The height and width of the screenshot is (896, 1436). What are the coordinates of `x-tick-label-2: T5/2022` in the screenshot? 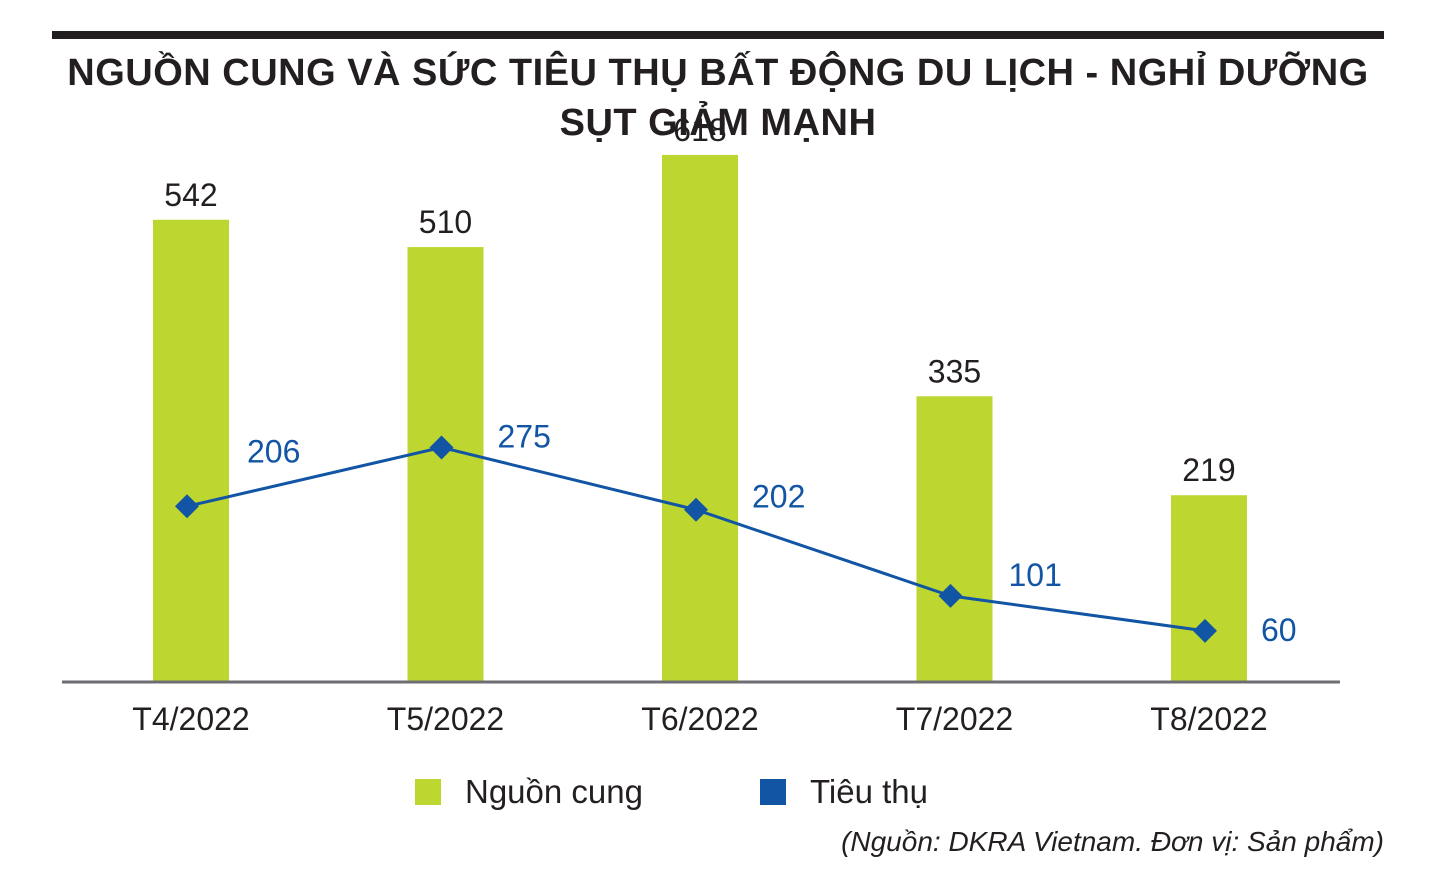 It's located at (445, 719).